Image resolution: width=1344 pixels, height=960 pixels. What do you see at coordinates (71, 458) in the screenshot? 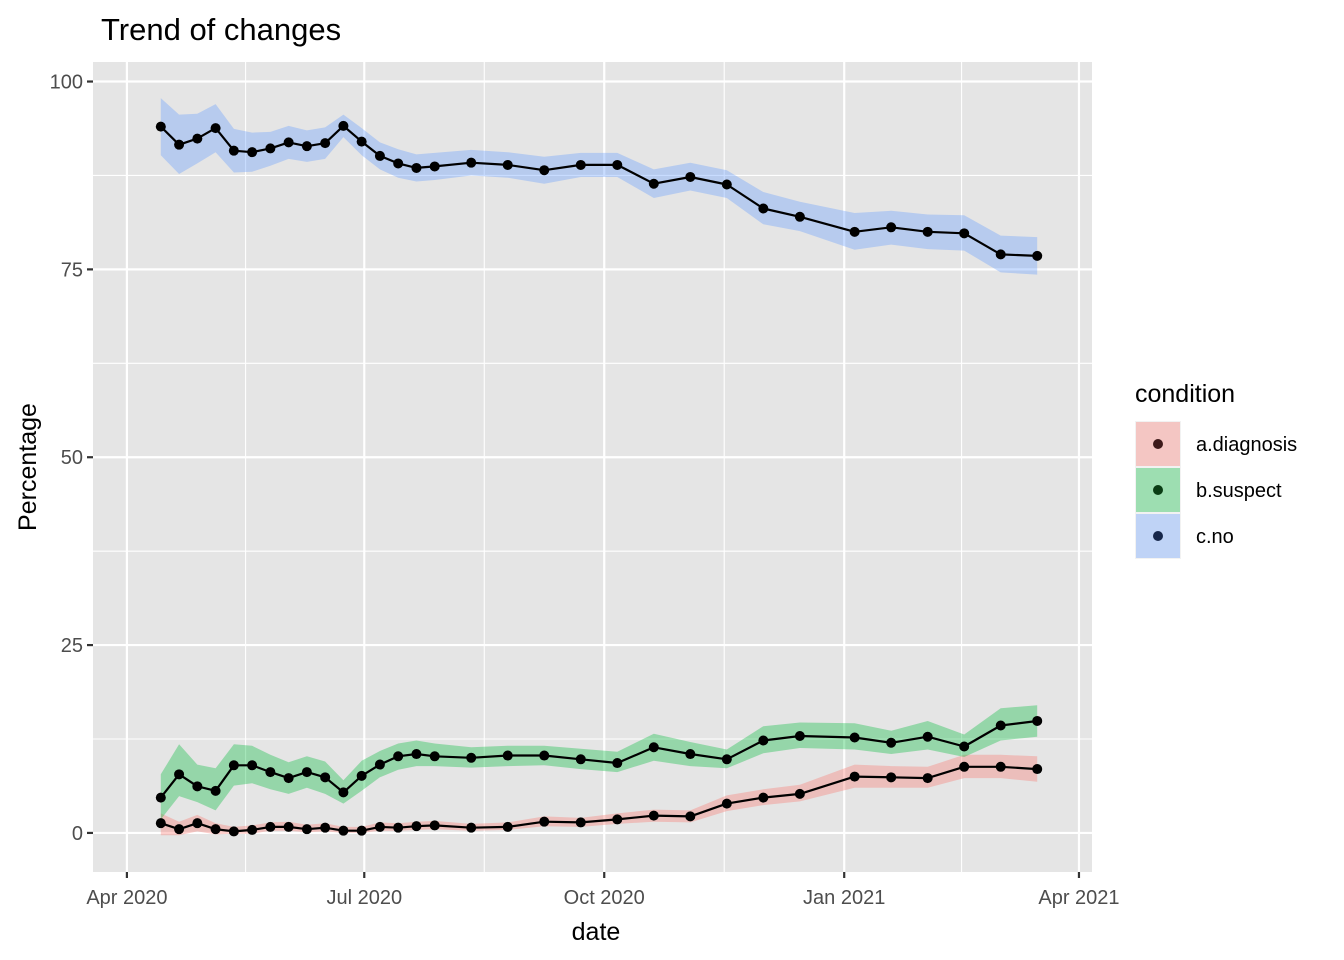
I see `y-axis: 0 25 50 75 100` at bounding box center [71, 458].